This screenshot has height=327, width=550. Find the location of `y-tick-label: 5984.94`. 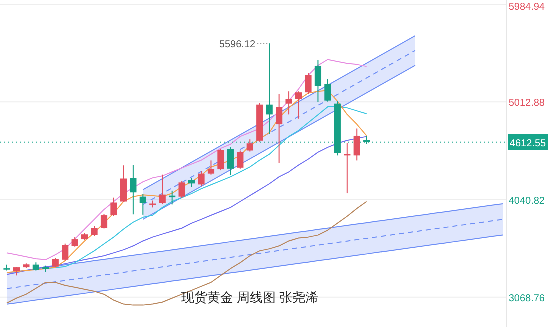

y-tick-label: 5984.94 is located at coordinates (527, 7).